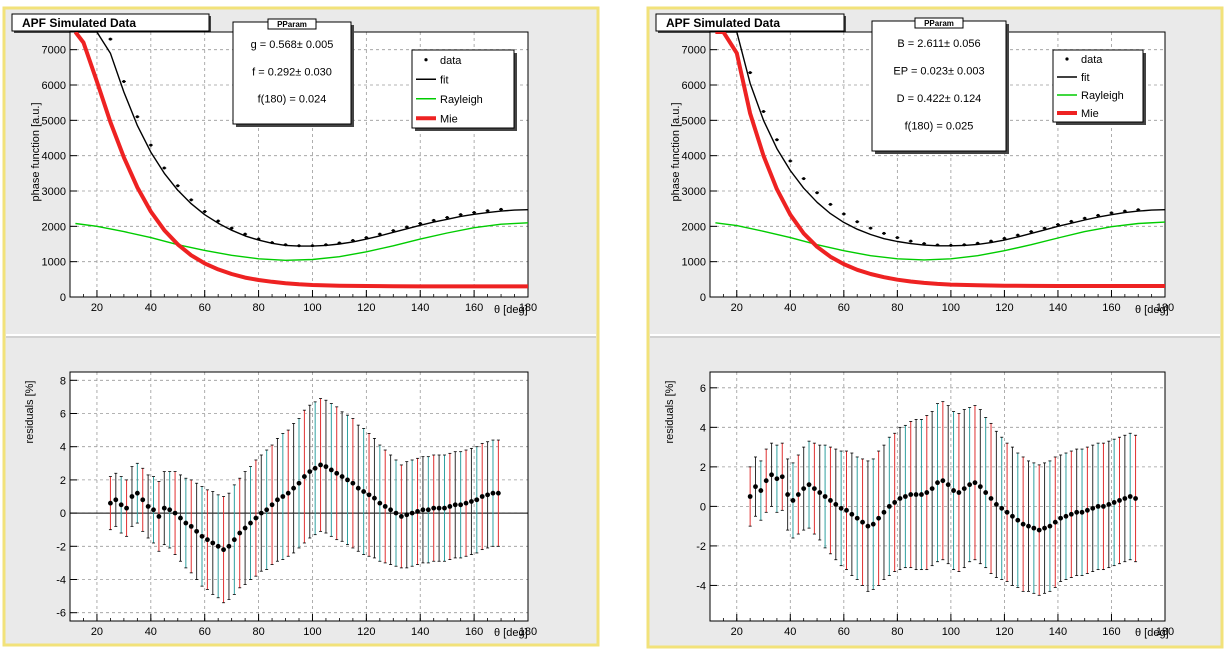  I want to click on y-tick-label: 6, so click(63, 415).